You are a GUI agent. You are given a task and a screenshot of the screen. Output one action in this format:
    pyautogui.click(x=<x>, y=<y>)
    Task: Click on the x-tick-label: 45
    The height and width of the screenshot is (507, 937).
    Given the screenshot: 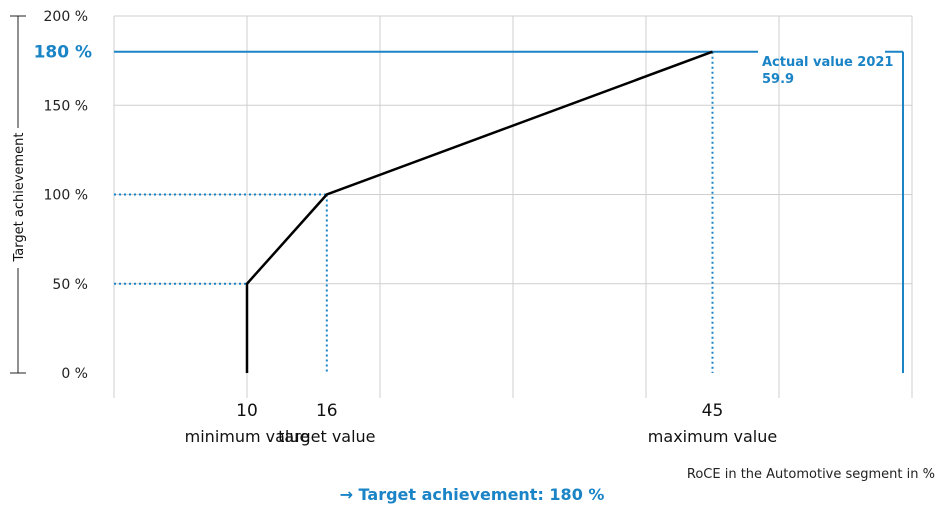 What is the action you would take?
    pyautogui.click(x=713, y=411)
    